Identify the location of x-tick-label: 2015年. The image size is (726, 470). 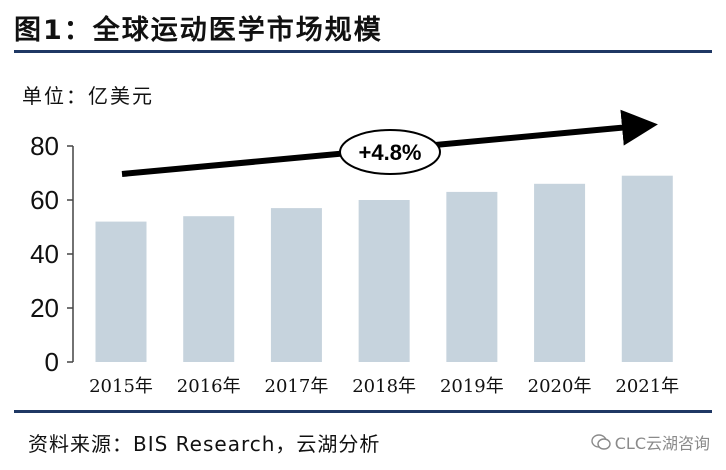
(121, 386).